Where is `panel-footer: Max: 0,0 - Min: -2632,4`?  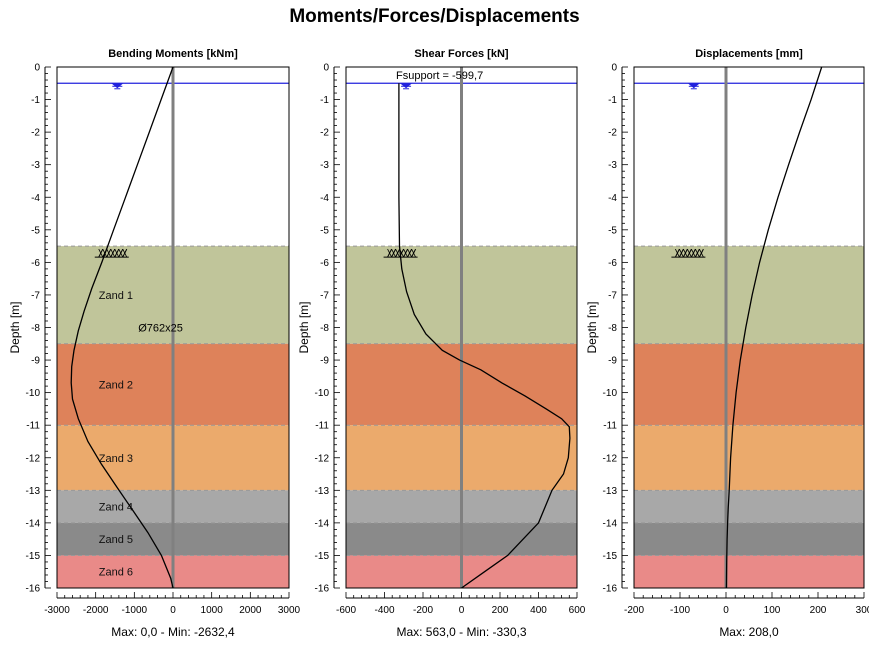
panel-footer: Max: 0,0 - Min: -2632,4 is located at coordinates (173, 632).